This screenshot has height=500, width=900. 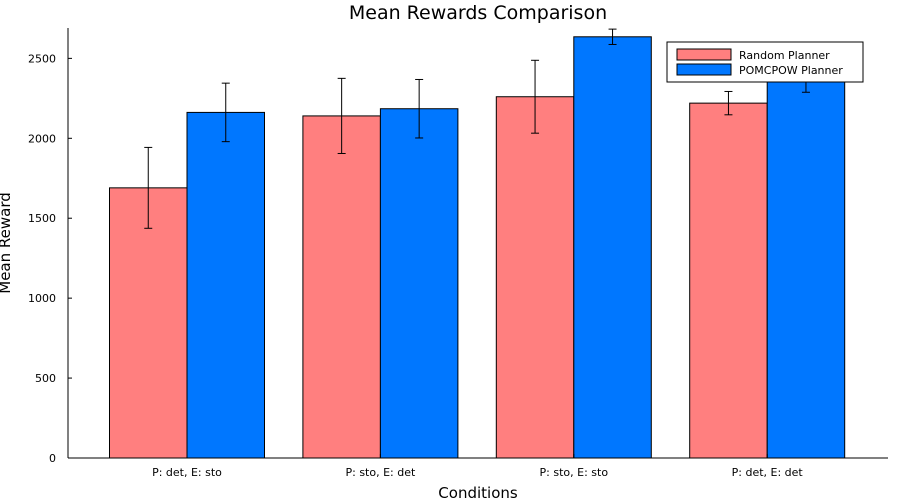 What do you see at coordinates (45, 378) in the screenshot?
I see `y-tick-label: 500` at bounding box center [45, 378].